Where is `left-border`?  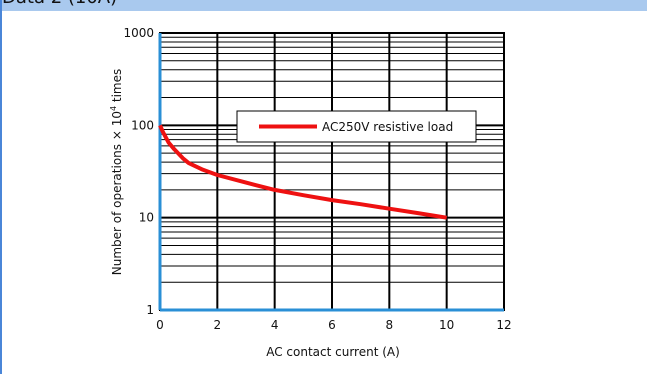
left-border is located at coordinates (1, 187).